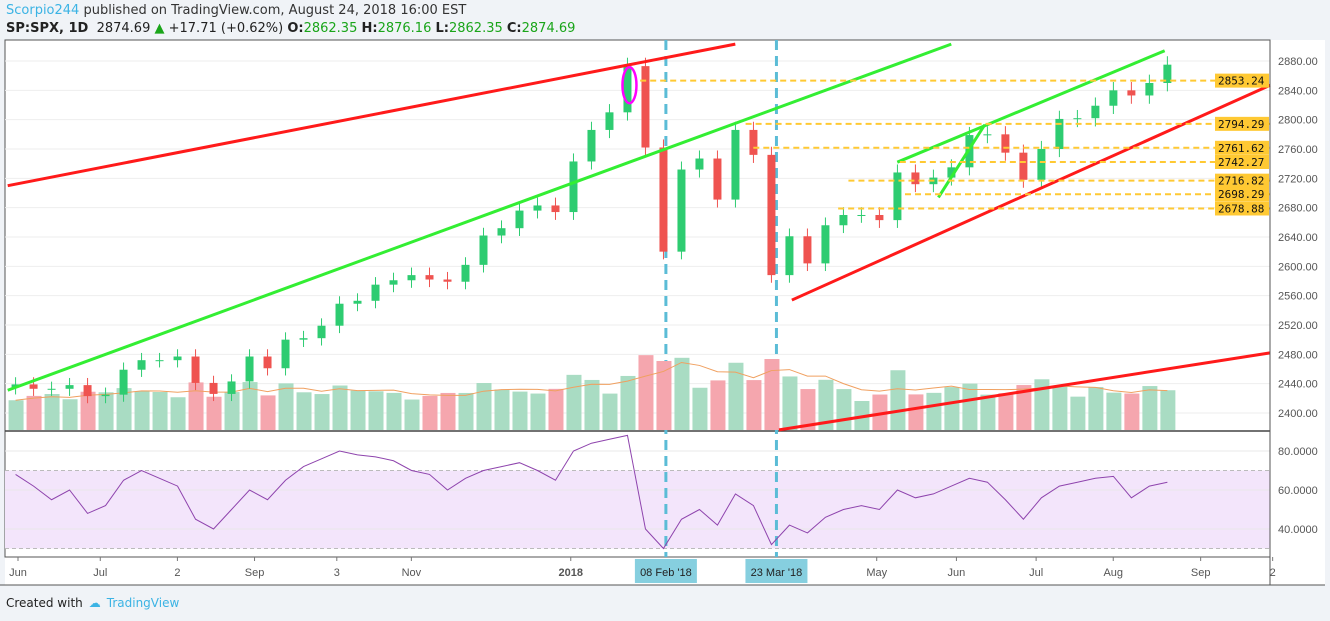  What do you see at coordinates (1031, 106) in the screenshot?
I see `trendline-green` at bounding box center [1031, 106].